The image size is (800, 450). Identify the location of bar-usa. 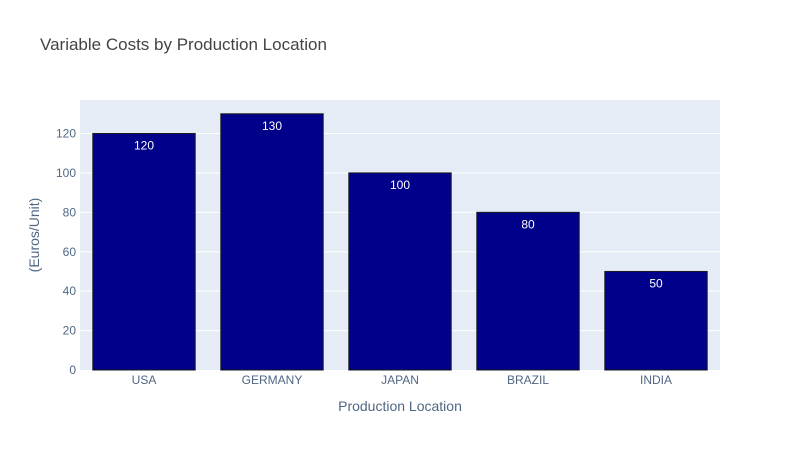
(144, 252).